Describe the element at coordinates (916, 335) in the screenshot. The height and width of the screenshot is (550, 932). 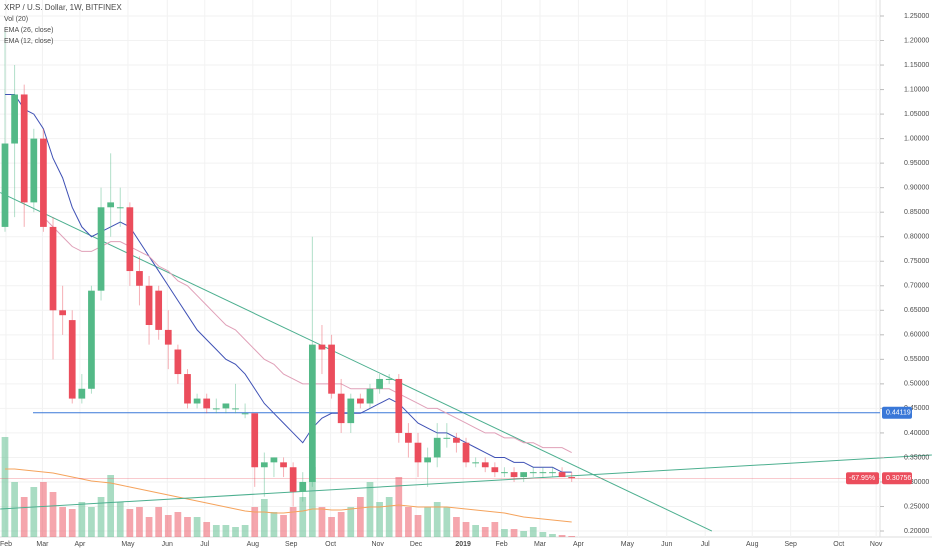
I see `y-tick-label: 0.60000` at that location.